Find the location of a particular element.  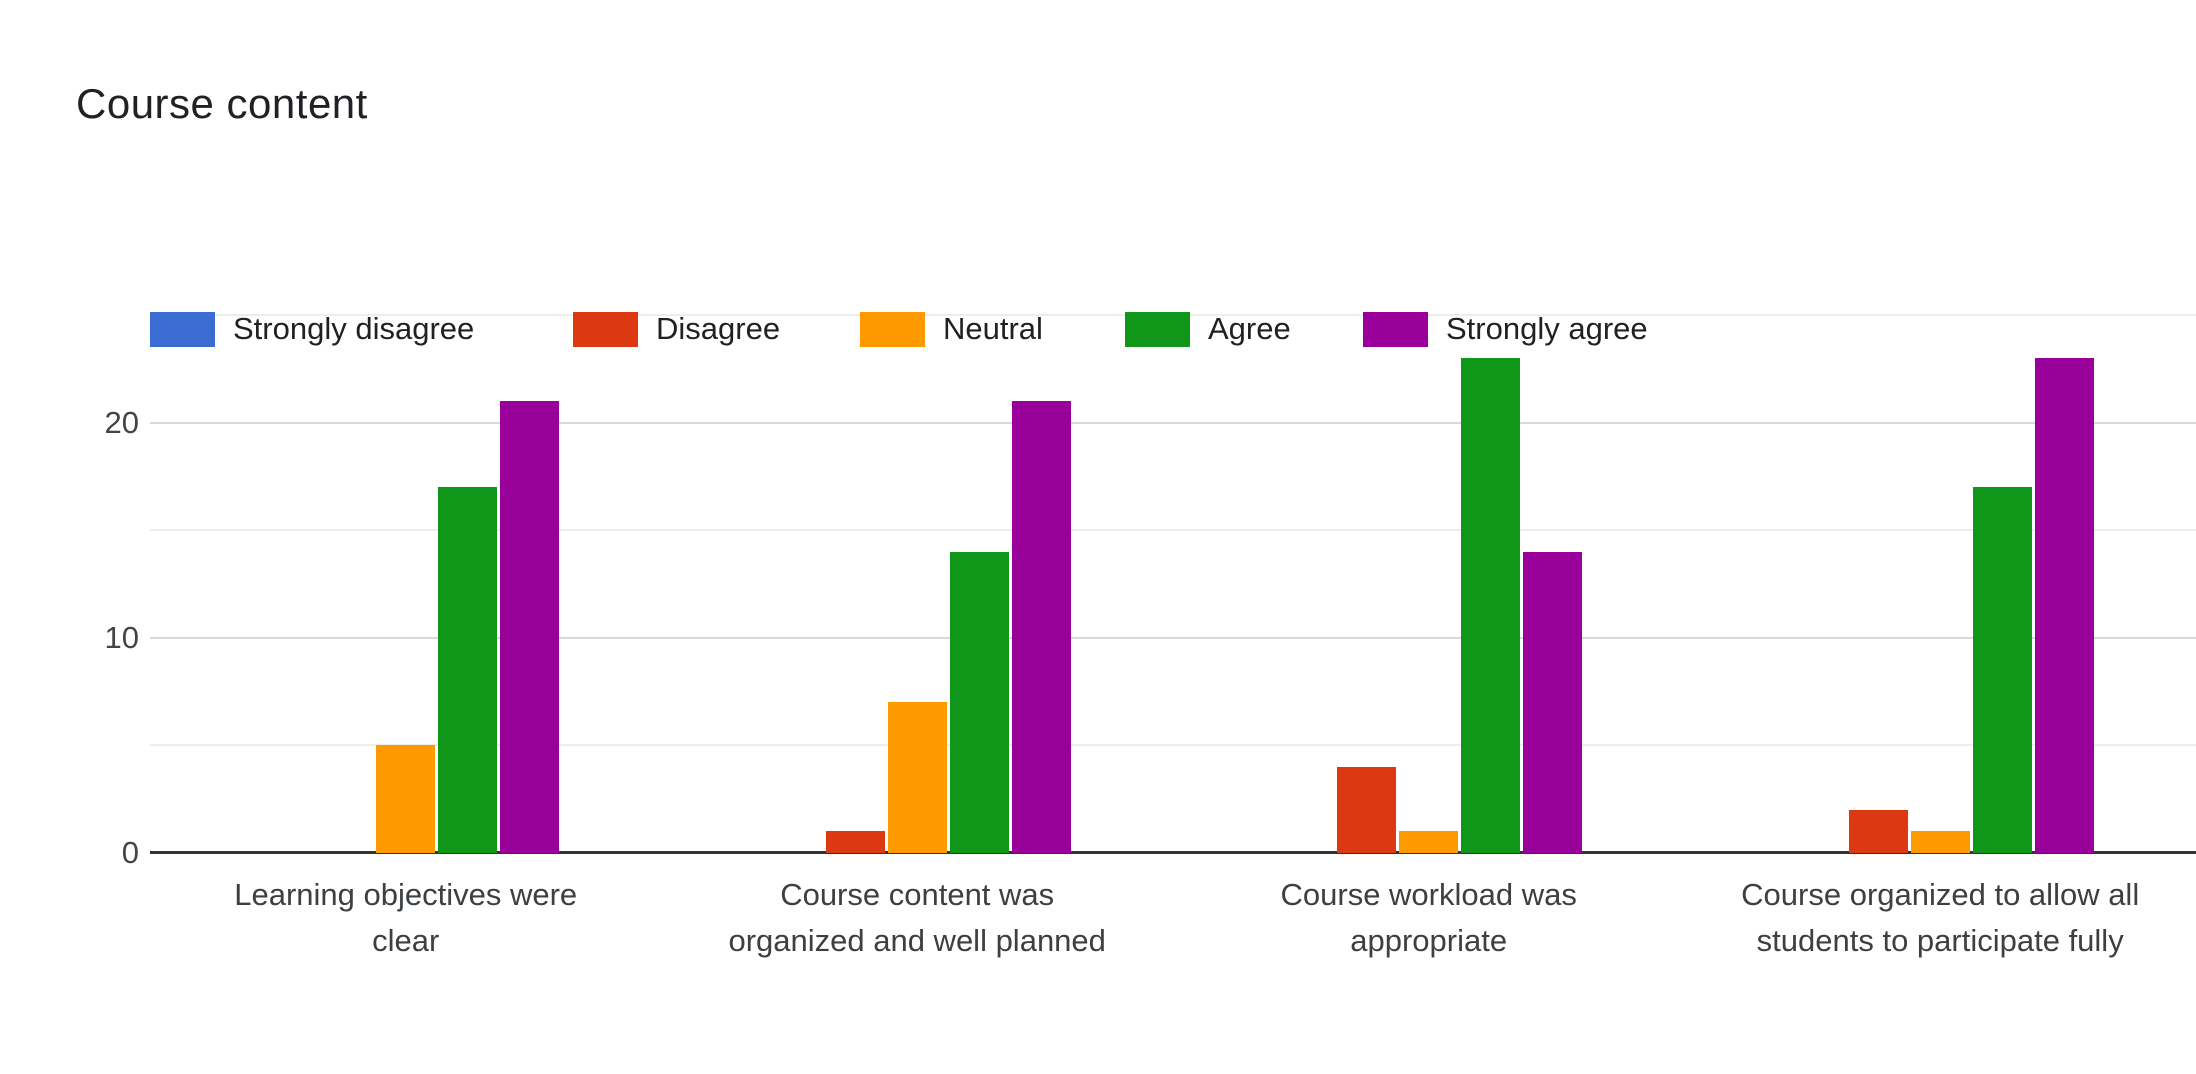

legend-item-neutral: Neutral is located at coordinates (951, 329).